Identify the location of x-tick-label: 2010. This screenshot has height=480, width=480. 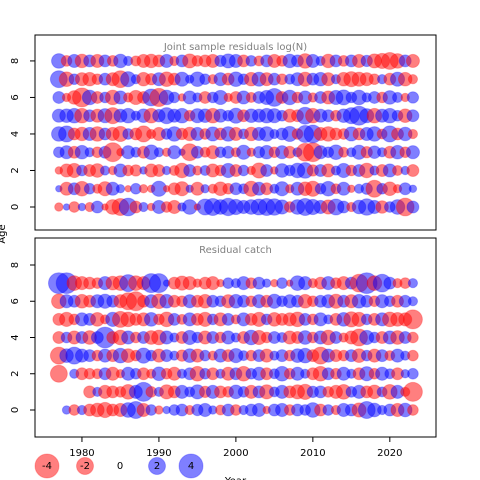
(312, 453).